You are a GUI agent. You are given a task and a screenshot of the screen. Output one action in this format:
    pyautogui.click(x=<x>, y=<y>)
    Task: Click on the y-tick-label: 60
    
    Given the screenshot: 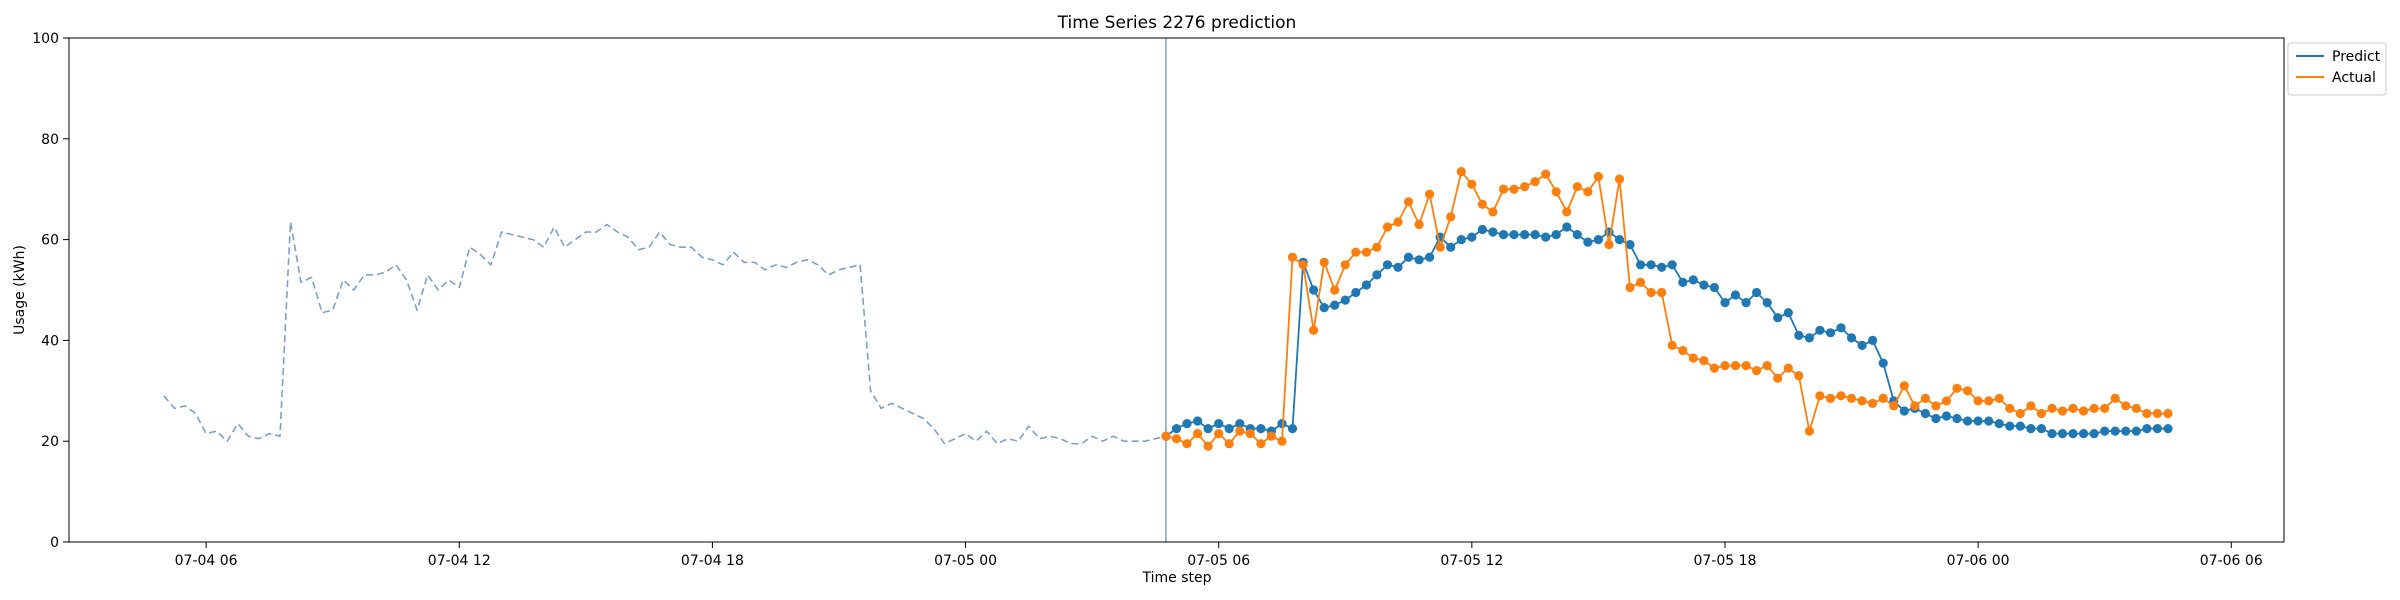 What is the action you would take?
    pyautogui.click(x=50, y=241)
    